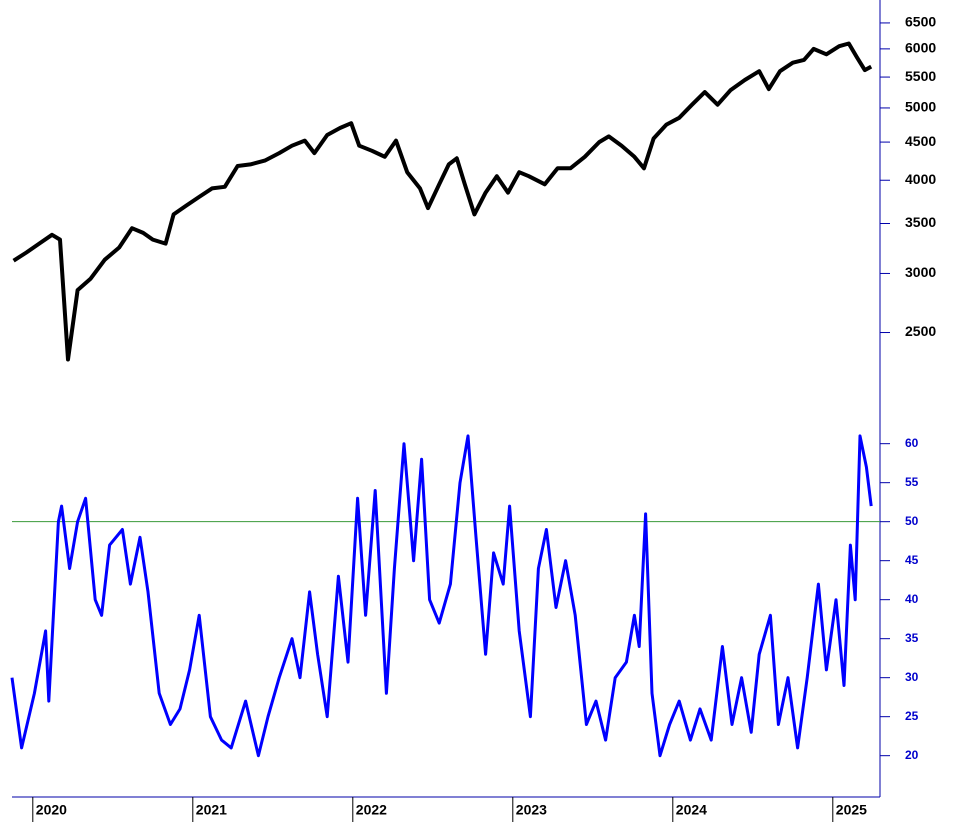 The height and width of the screenshot is (822, 956). I want to click on y-tick-label: 55, so click(912, 482).